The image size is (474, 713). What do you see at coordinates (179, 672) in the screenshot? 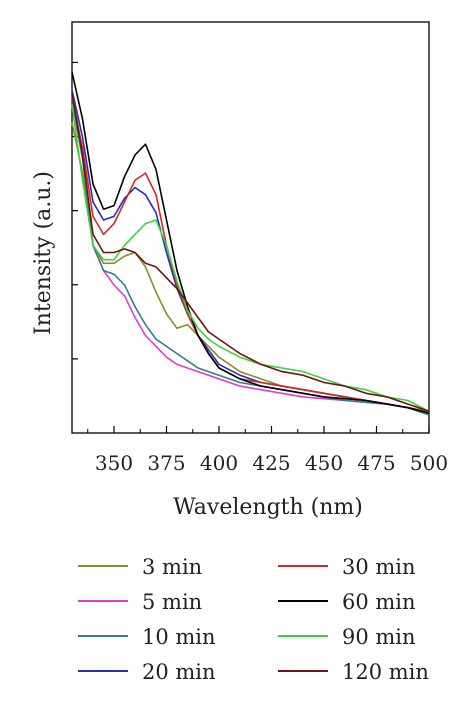
I see `legend-label: 20 min` at bounding box center [179, 672].